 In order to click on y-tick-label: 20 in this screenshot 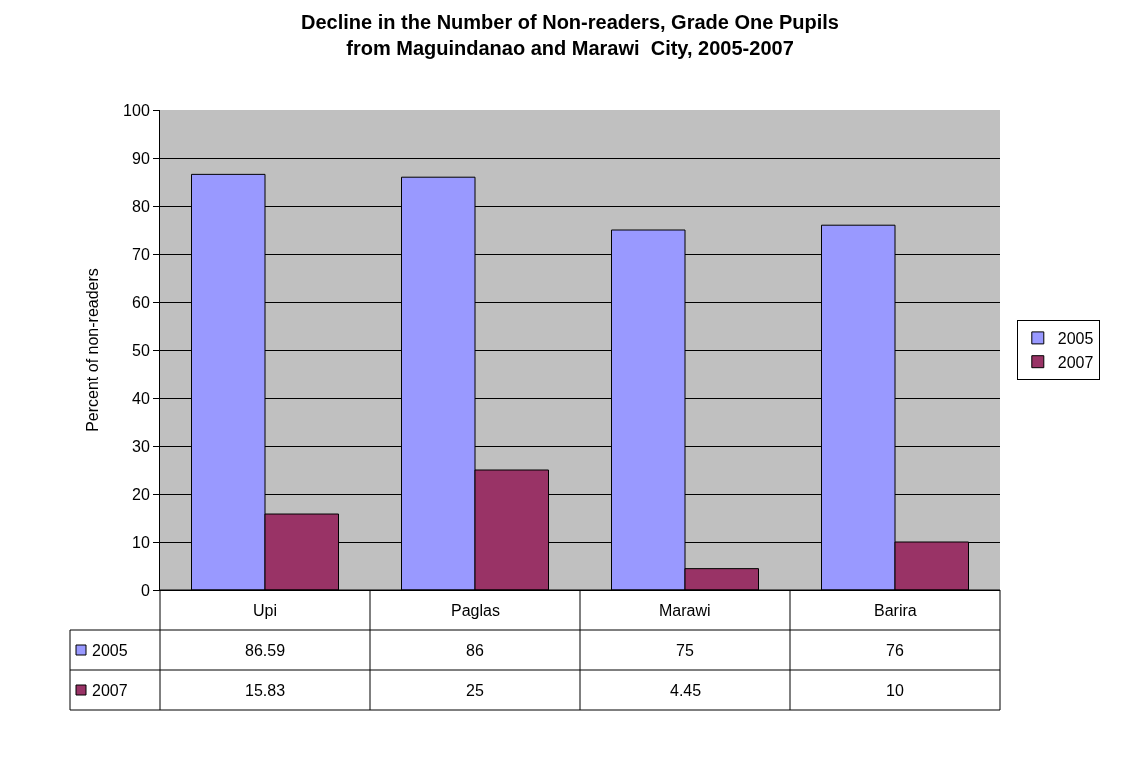, I will do `click(141, 494)`.